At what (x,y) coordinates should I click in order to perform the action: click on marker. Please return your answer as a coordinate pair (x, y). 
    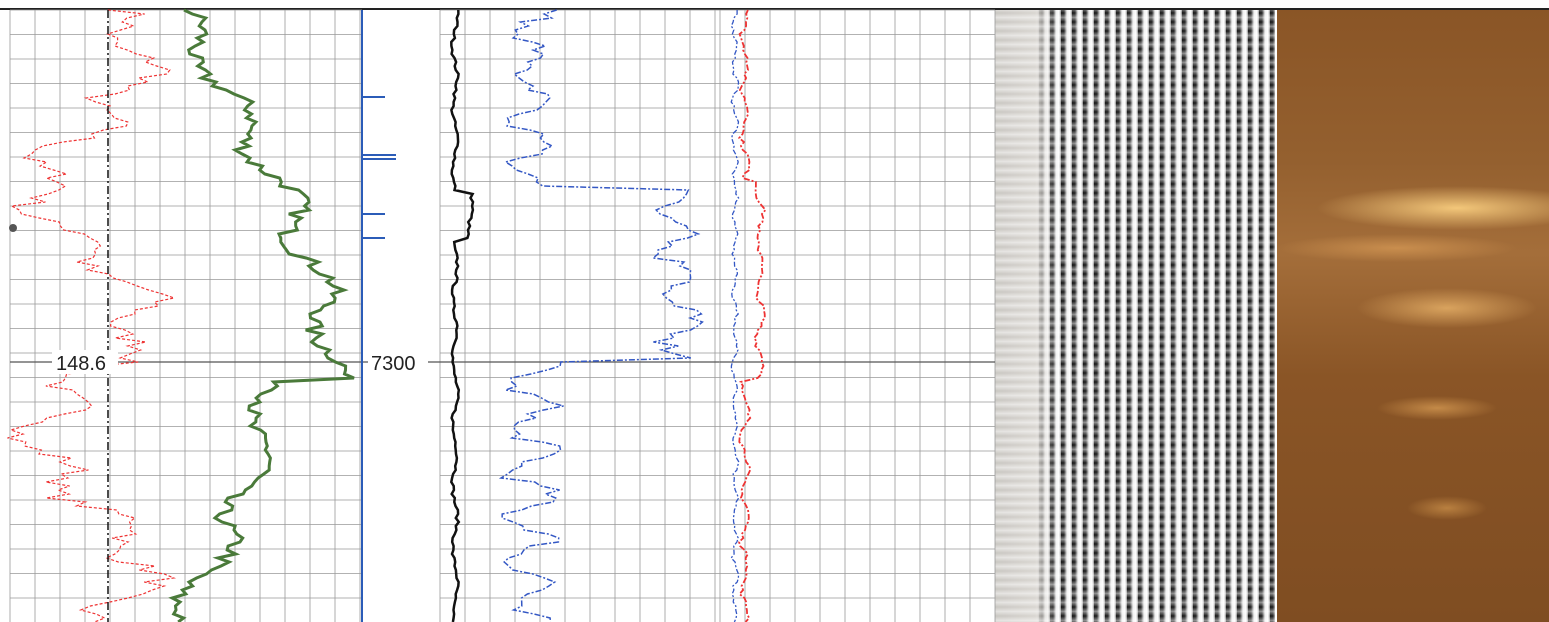
    Looking at the image, I should click on (13, 228).